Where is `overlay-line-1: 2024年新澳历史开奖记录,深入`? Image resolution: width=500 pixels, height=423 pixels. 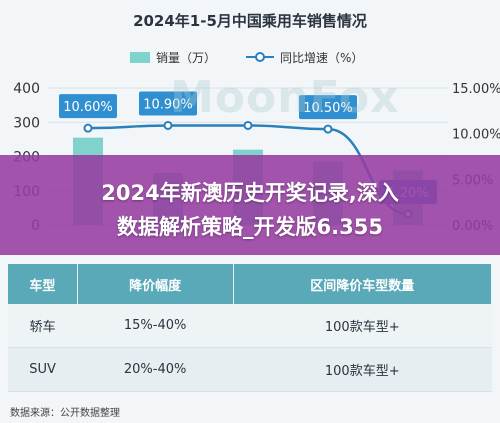 overlay-line-1: 2024年新澳历史开奖记录,深入 is located at coordinates (250, 193).